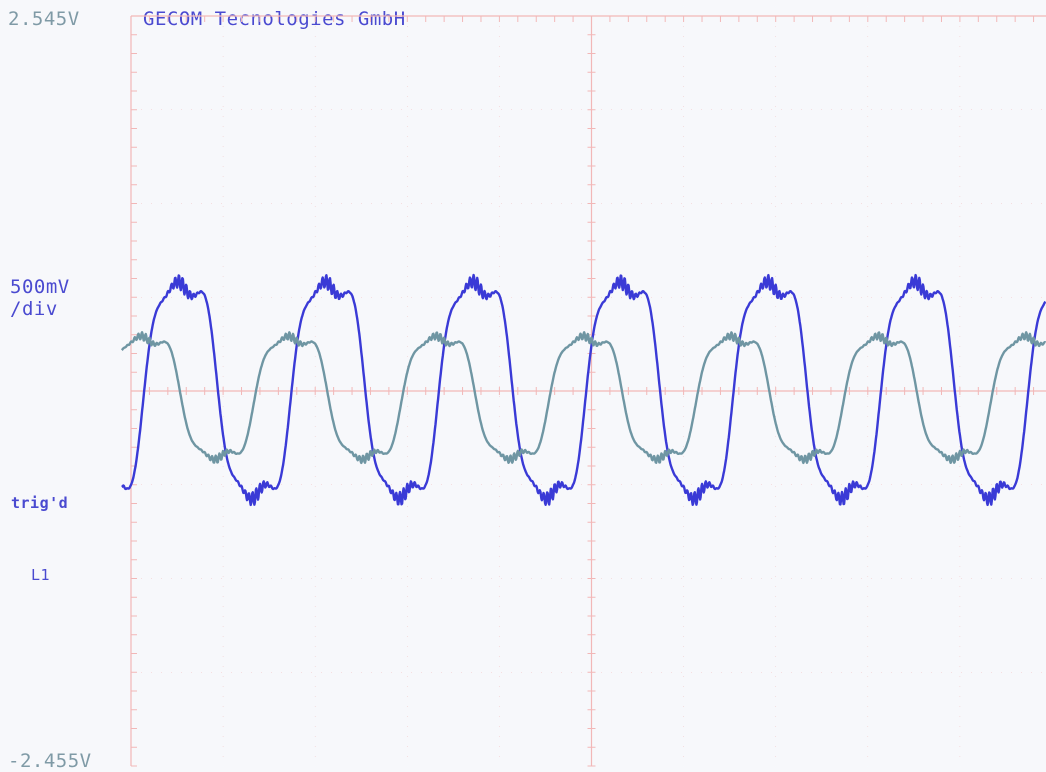 This screenshot has height=772, width=1046. What do you see at coordinates (274, 19) in the screenshot?
I see `chart-title: GECOM Tecnologies GmbH` at bounding box center [274, 19].